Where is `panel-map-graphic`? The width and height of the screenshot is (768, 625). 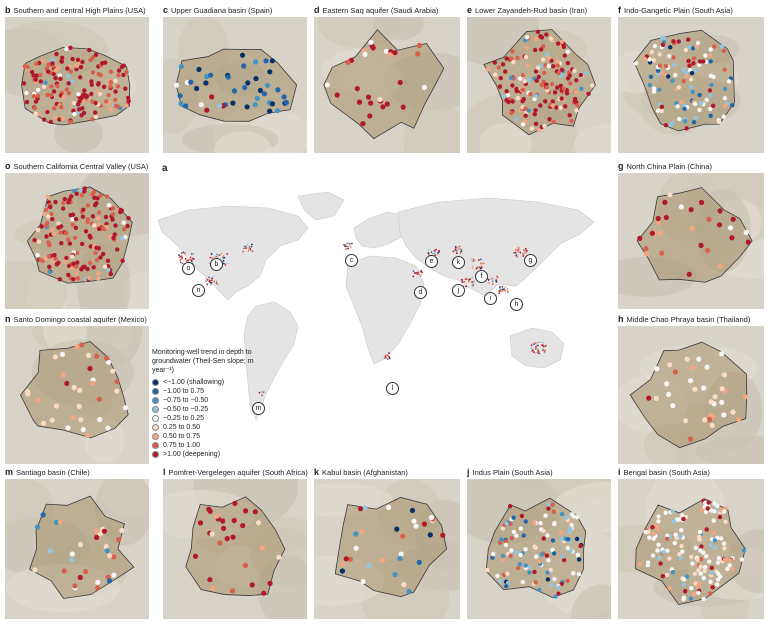
panel-map-graphic is located at coordinates (691, 85).